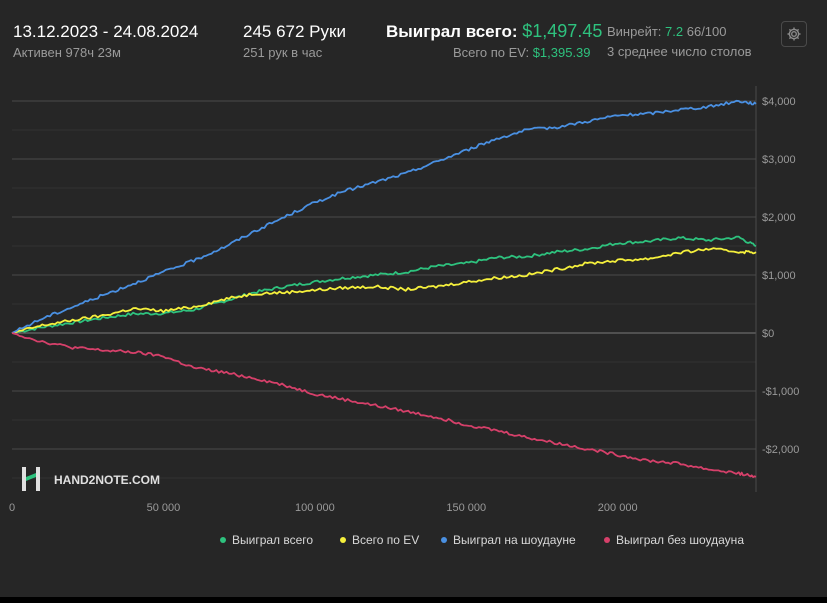 Image resolution: width=827 pixels, height=603 pixels. What do you see at coordinates (680, 540) in the screenshot?
I see `legend-label: Выиграл без шоудауна` at bounding box center [680, 540].